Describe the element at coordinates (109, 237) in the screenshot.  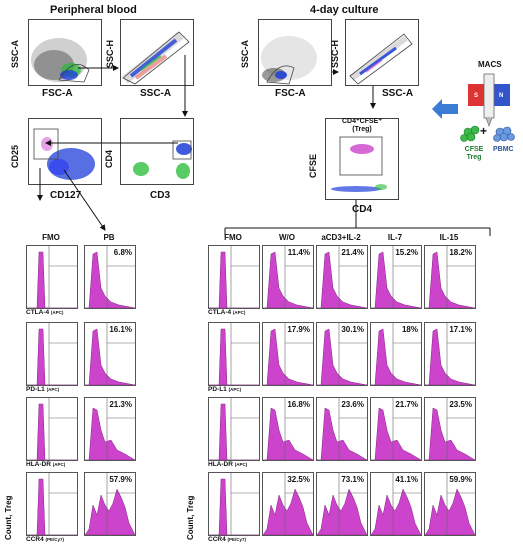
I see `column-header-pb-1: PB` at that location.